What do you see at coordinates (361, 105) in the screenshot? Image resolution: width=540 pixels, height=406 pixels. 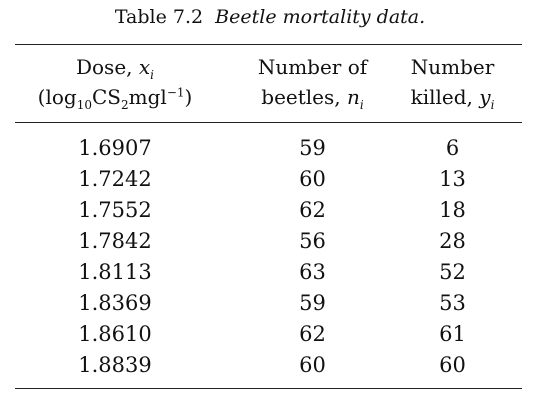 I see `header-number-sub: i` at bounding box center [361, 105].